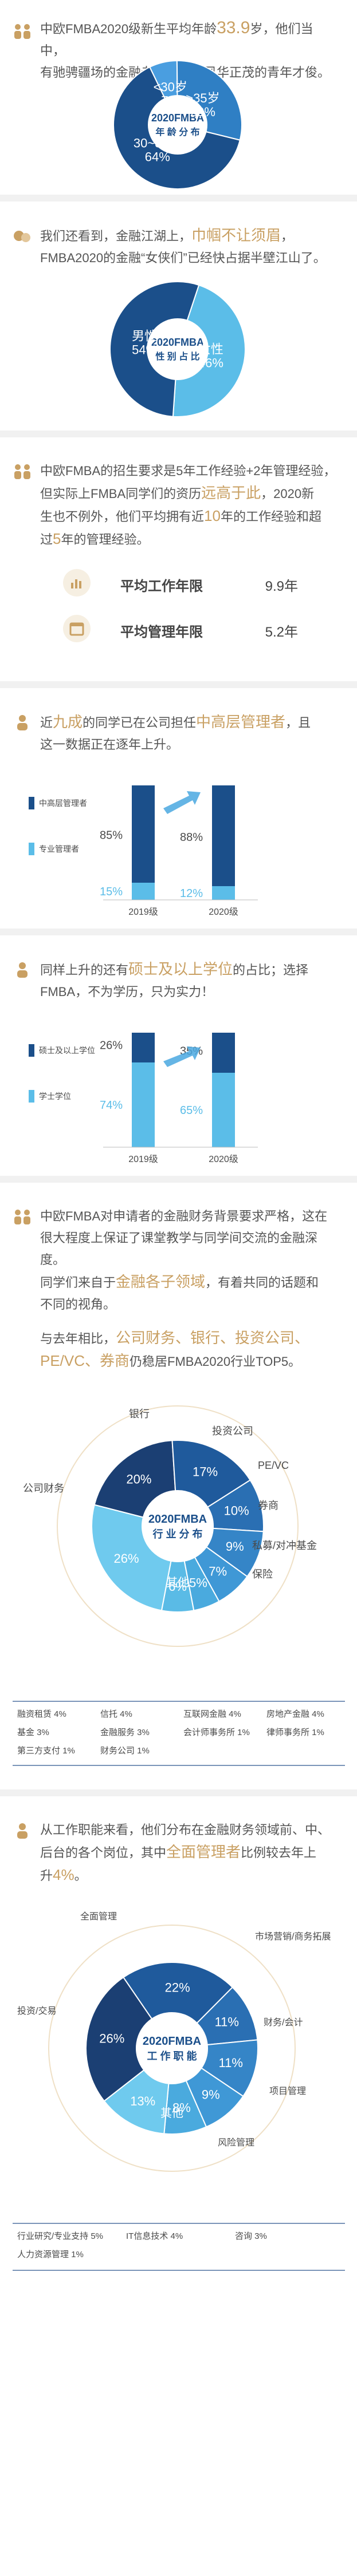 This screenshot has width=357, height=2576. Describe the element at coordinates (161, 632) in the screenshot. I see `stat-label: 平均管理年限` at that location.